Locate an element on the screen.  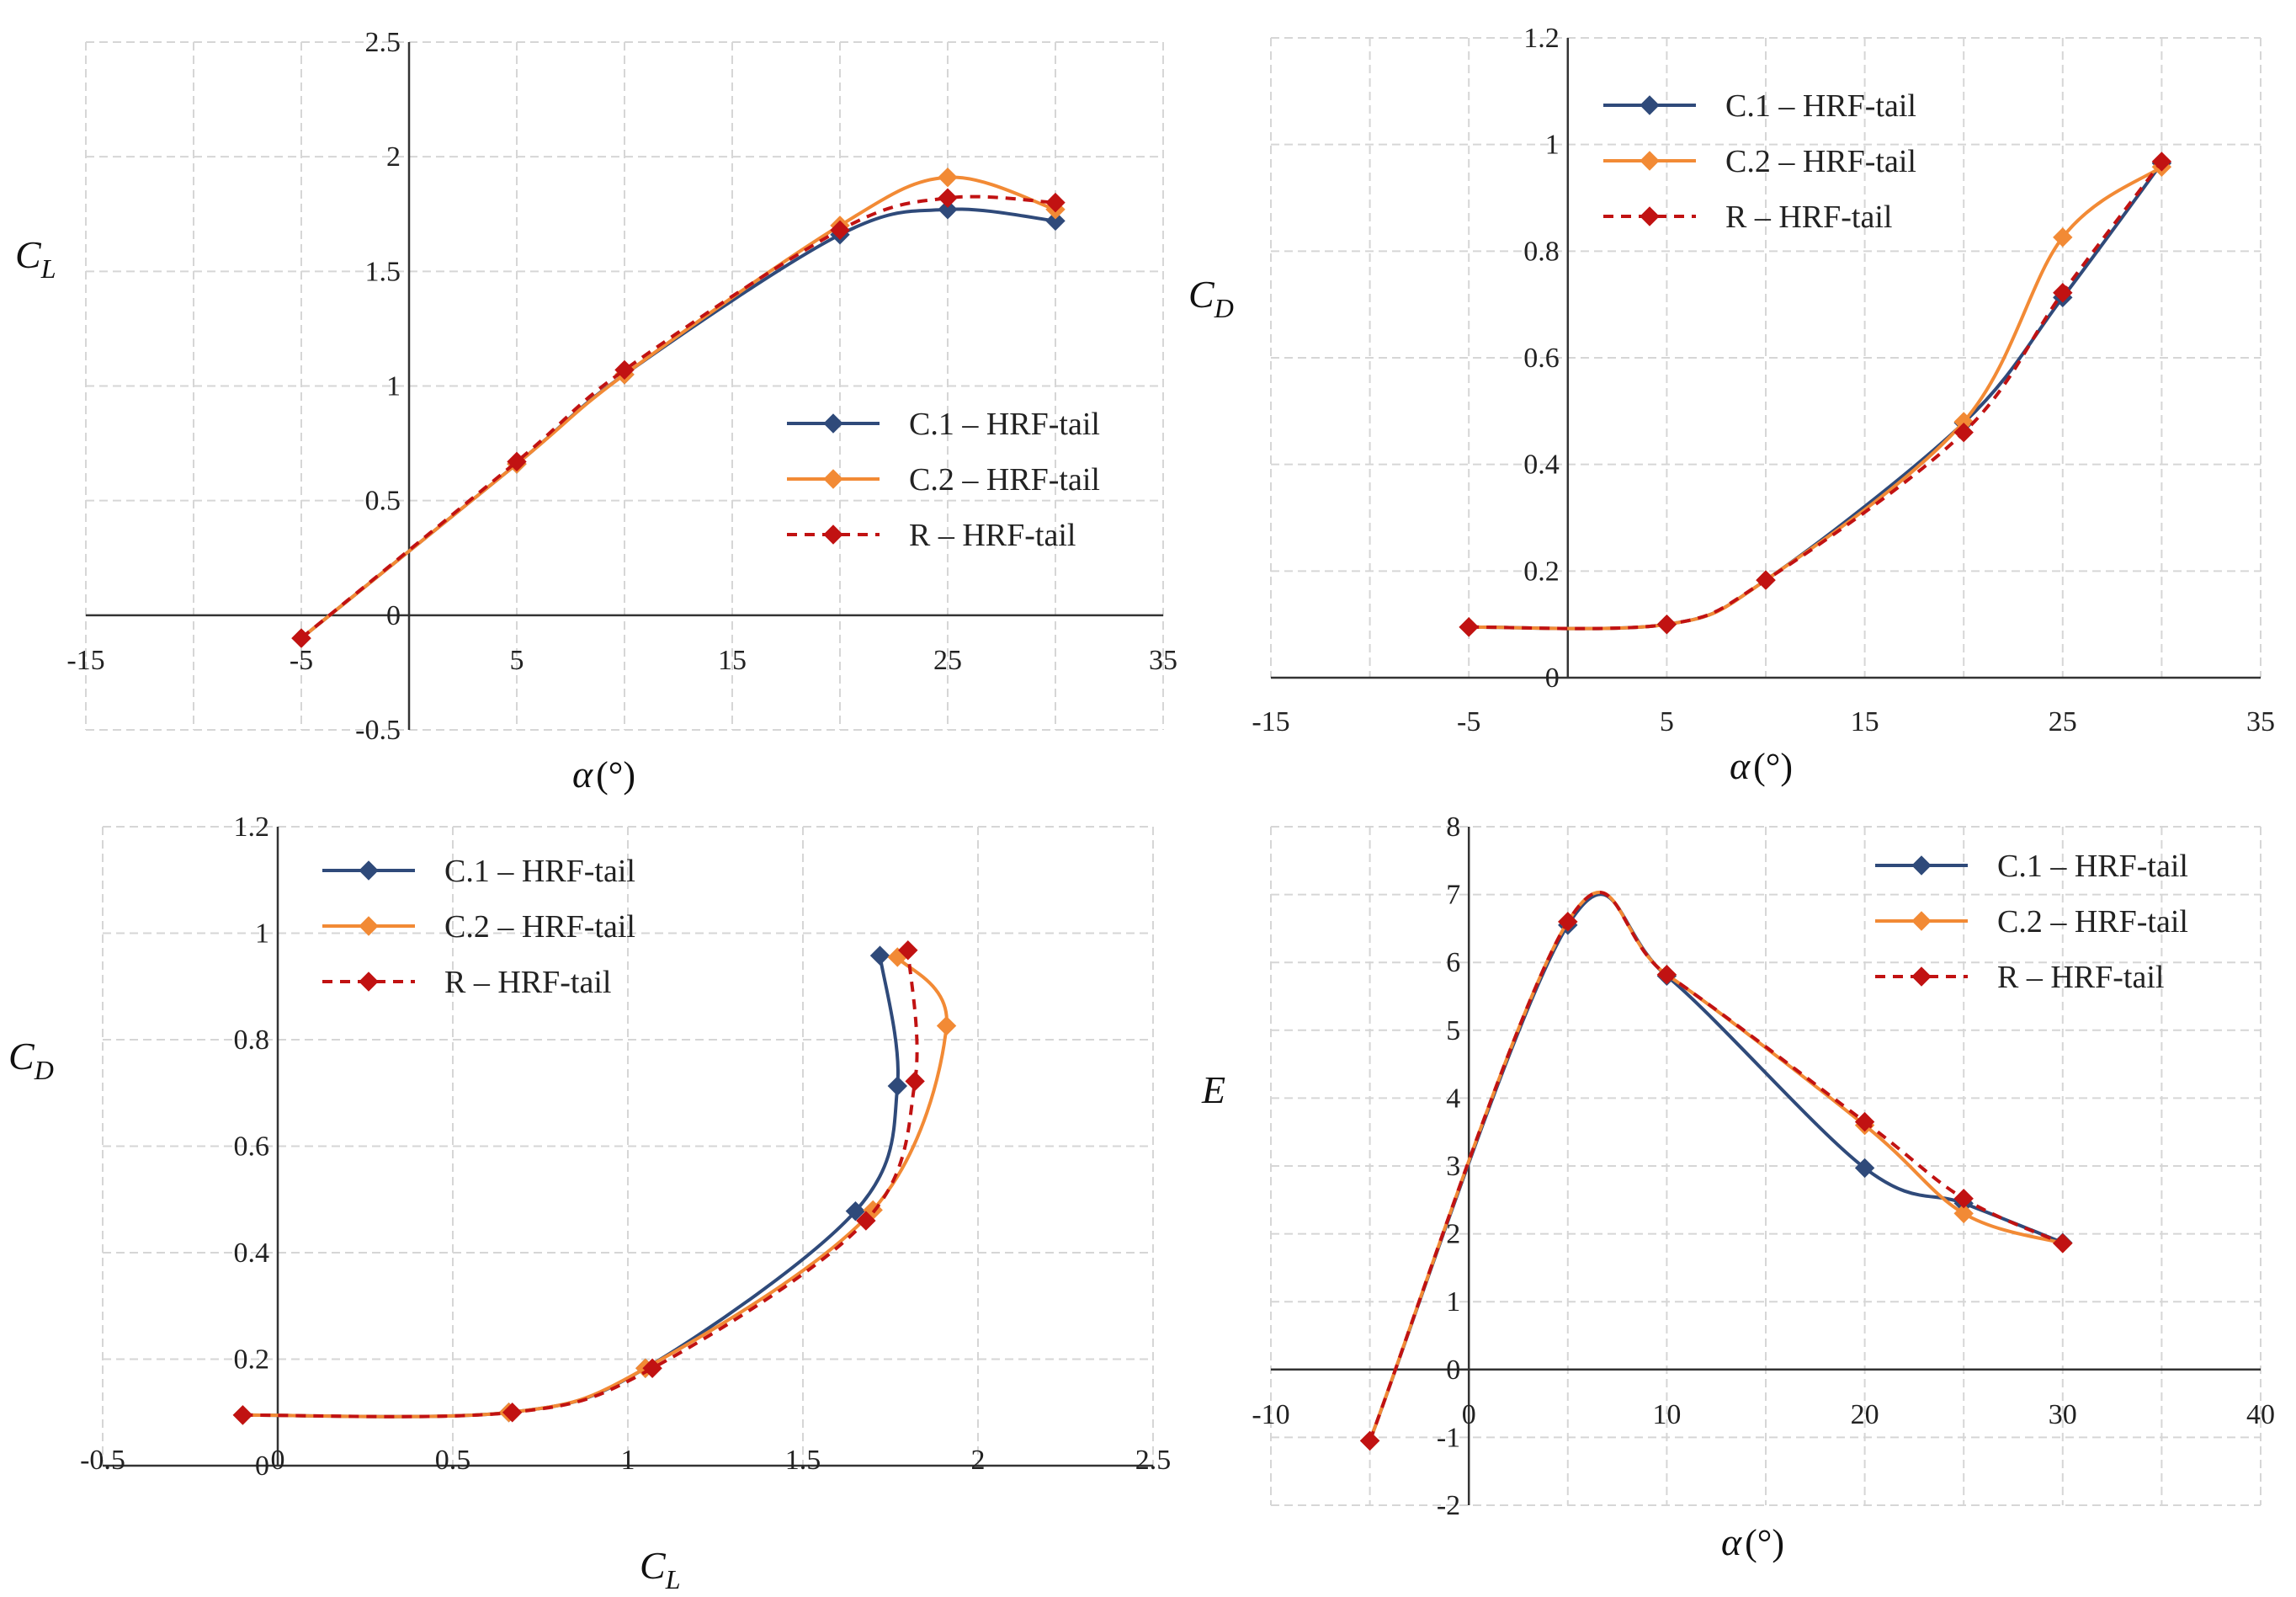
y-tick-label: 1.5 is located at coordinates (383, 271).